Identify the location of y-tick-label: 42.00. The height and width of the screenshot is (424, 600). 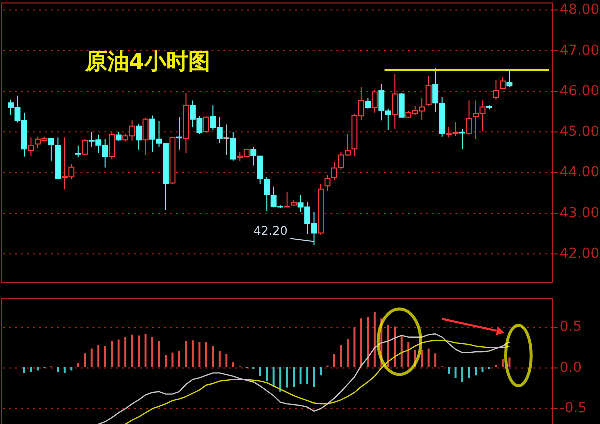
(580, 254).